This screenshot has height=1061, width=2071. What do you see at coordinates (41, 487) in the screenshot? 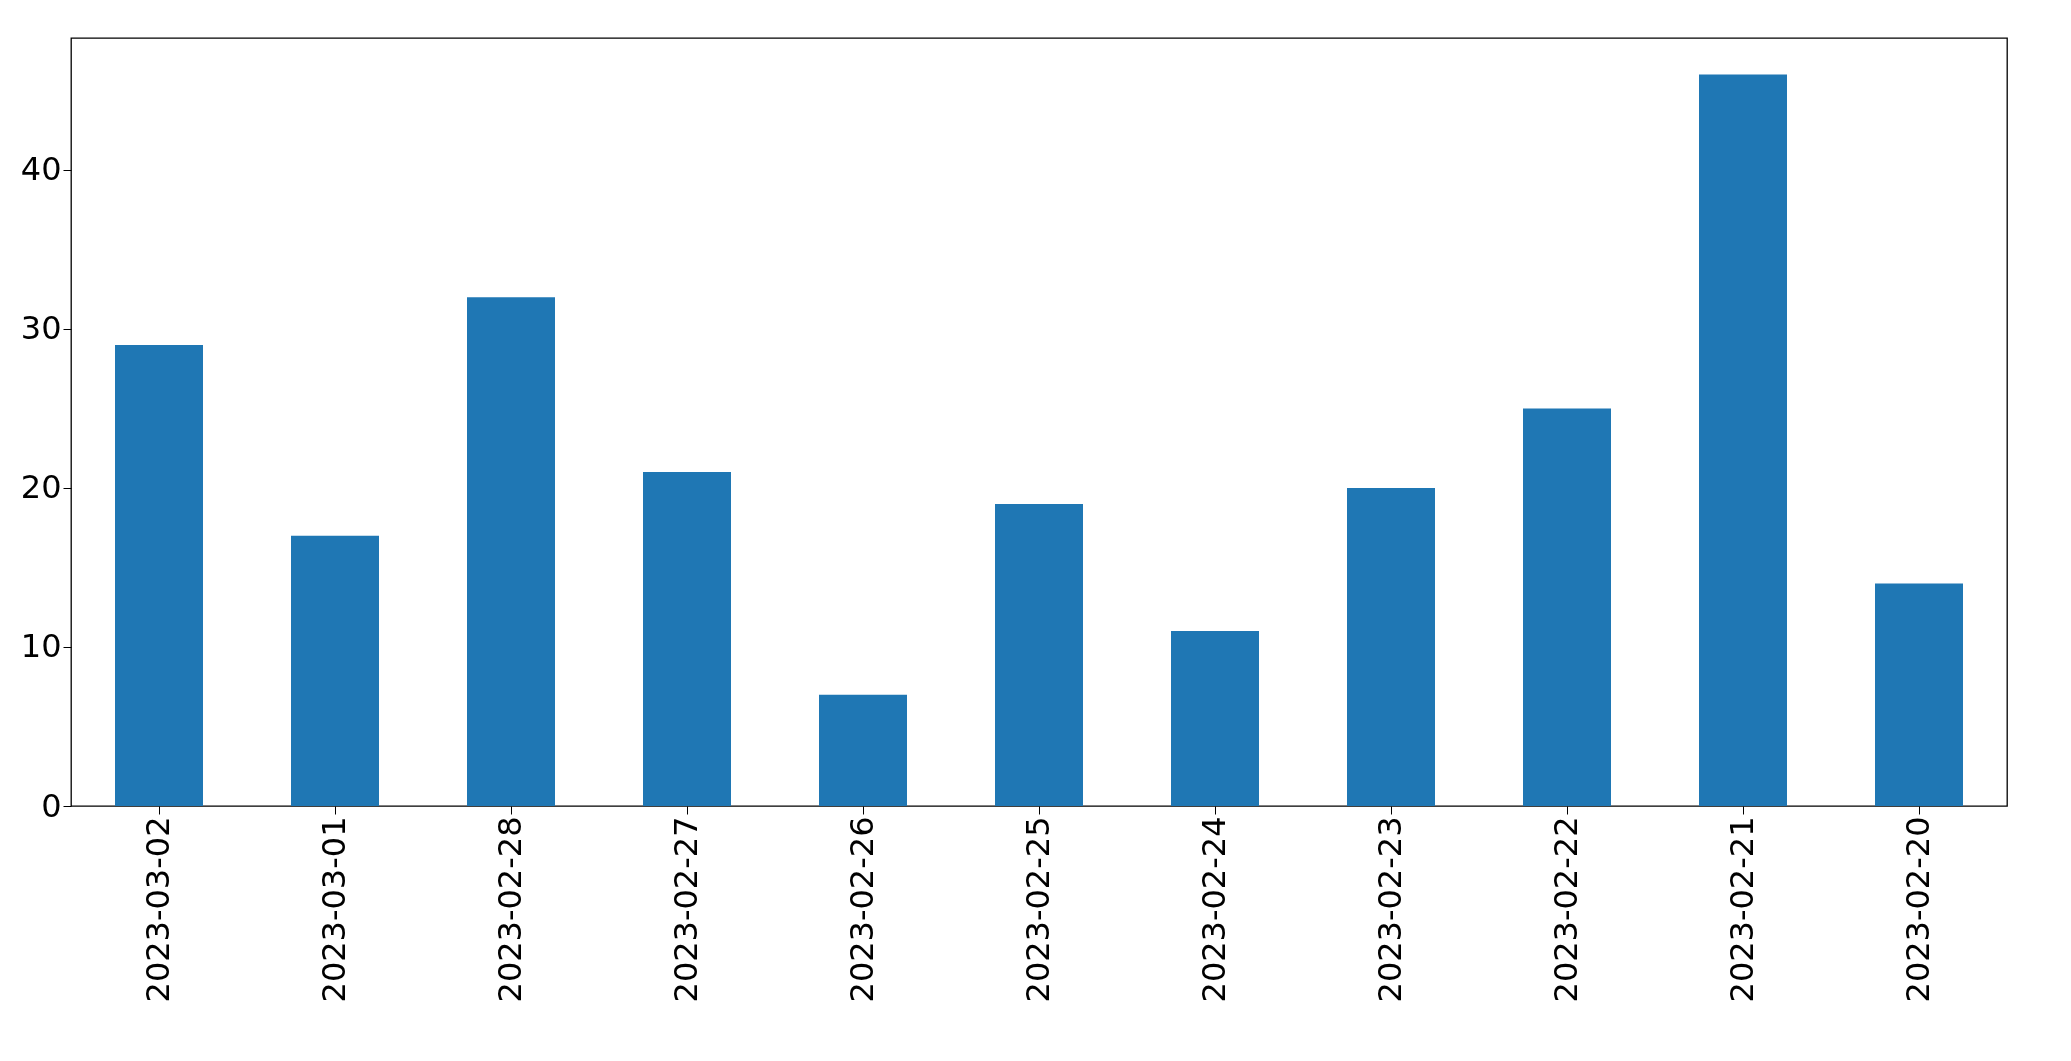
I see `y-tick-label: 20` at bounding box center [41, 487].